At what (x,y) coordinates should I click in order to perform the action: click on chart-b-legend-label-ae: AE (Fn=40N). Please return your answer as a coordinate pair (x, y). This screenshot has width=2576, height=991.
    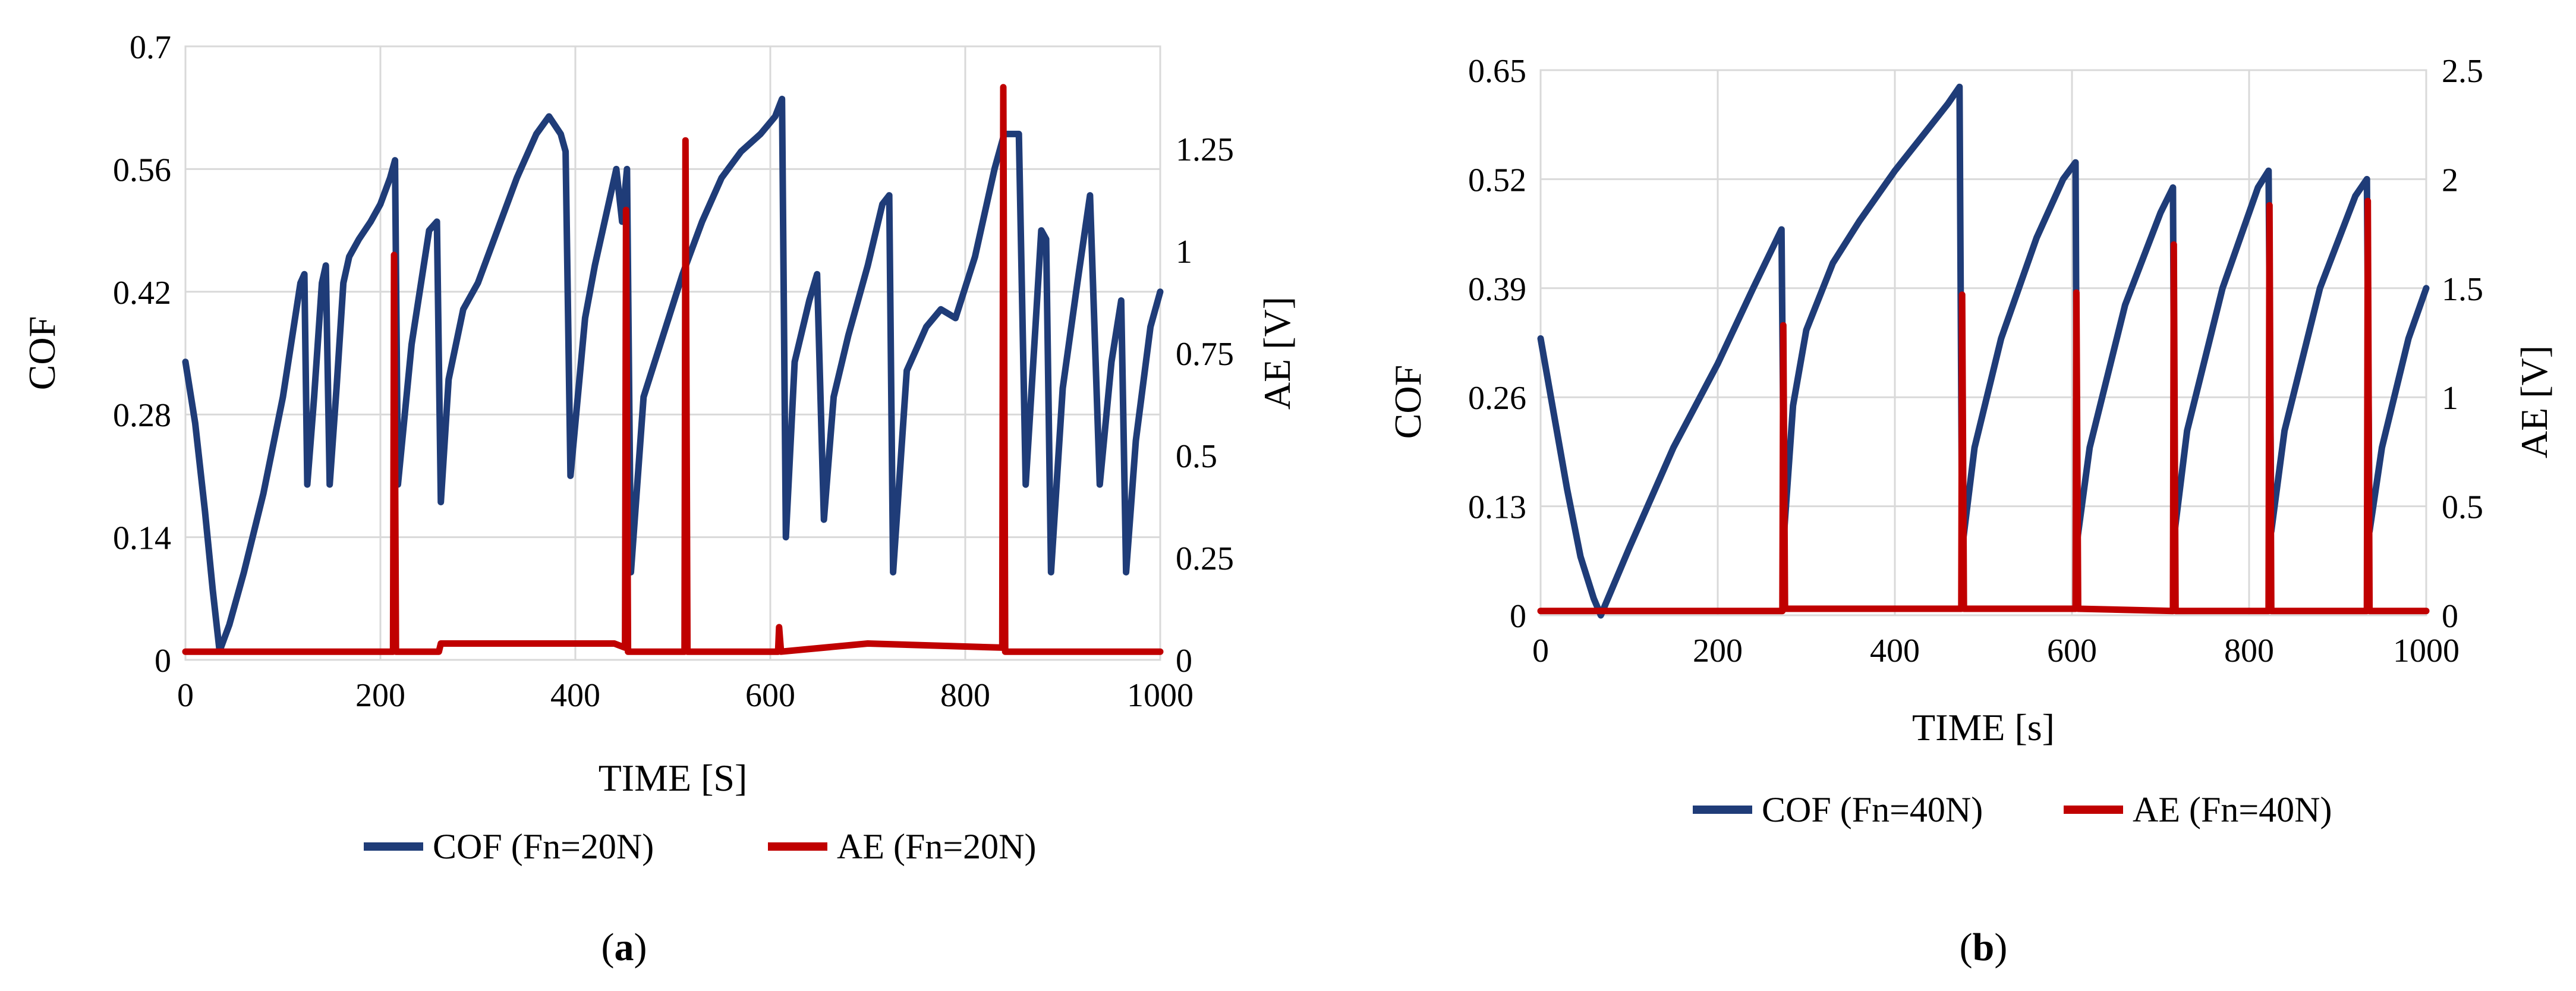
    Looking at the image, I should click on (2232, 809).